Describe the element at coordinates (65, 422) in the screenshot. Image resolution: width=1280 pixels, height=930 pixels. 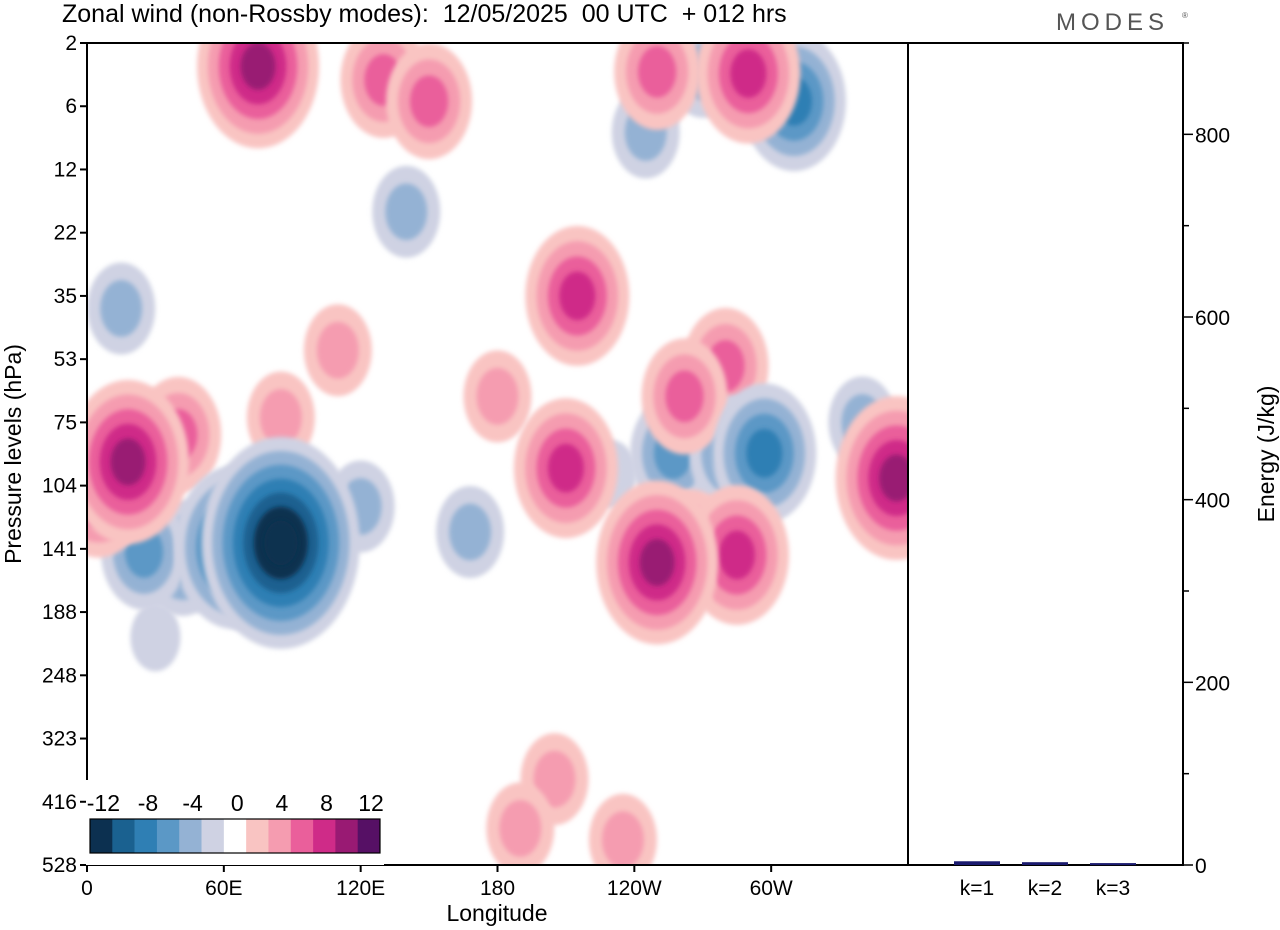
I see `y-tick-label: 75` at that location.